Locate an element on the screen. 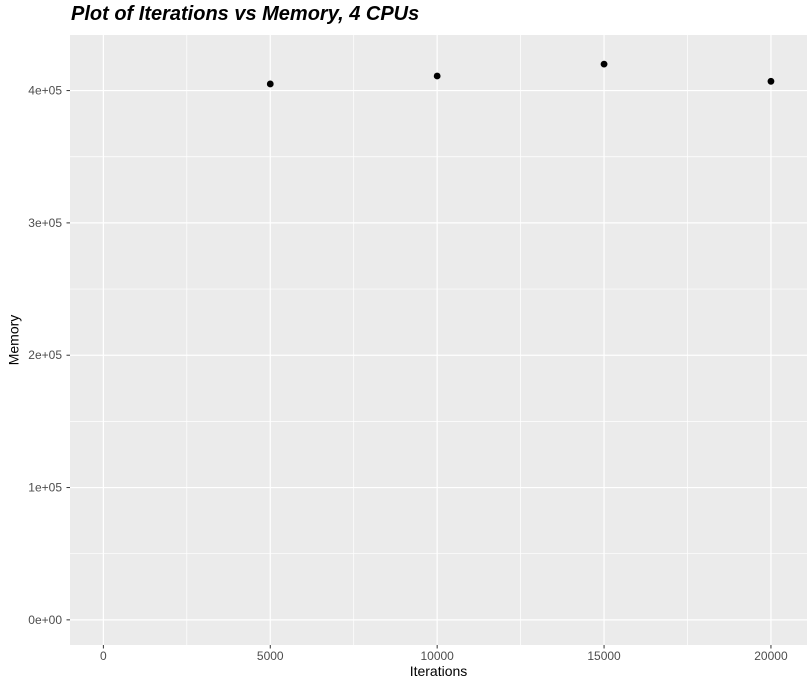  x-axis-title: Iterations is located at coordinates (438, 671).